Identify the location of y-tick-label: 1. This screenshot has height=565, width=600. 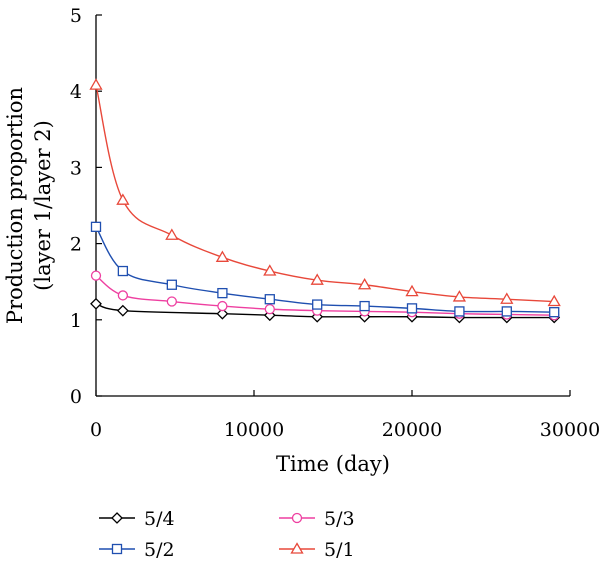
(76, 321).